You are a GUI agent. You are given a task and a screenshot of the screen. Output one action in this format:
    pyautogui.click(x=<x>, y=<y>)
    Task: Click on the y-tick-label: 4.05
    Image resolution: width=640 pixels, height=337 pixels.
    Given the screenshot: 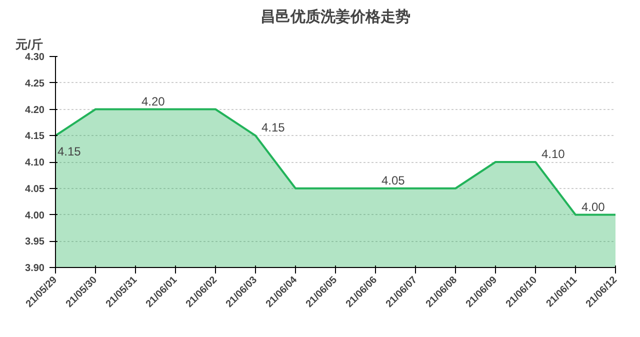 What is the action you would take?
    pyautogui.click(x=35, y=189)
    